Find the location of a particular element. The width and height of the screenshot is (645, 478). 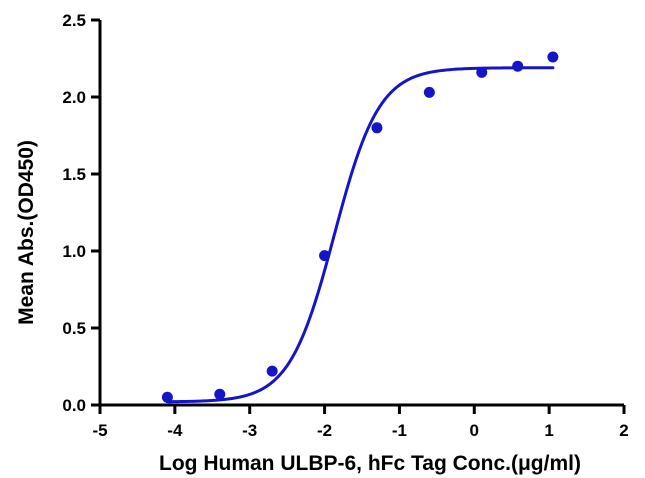

y-tick-label: 2.0 is located at coordinates (74, 97).